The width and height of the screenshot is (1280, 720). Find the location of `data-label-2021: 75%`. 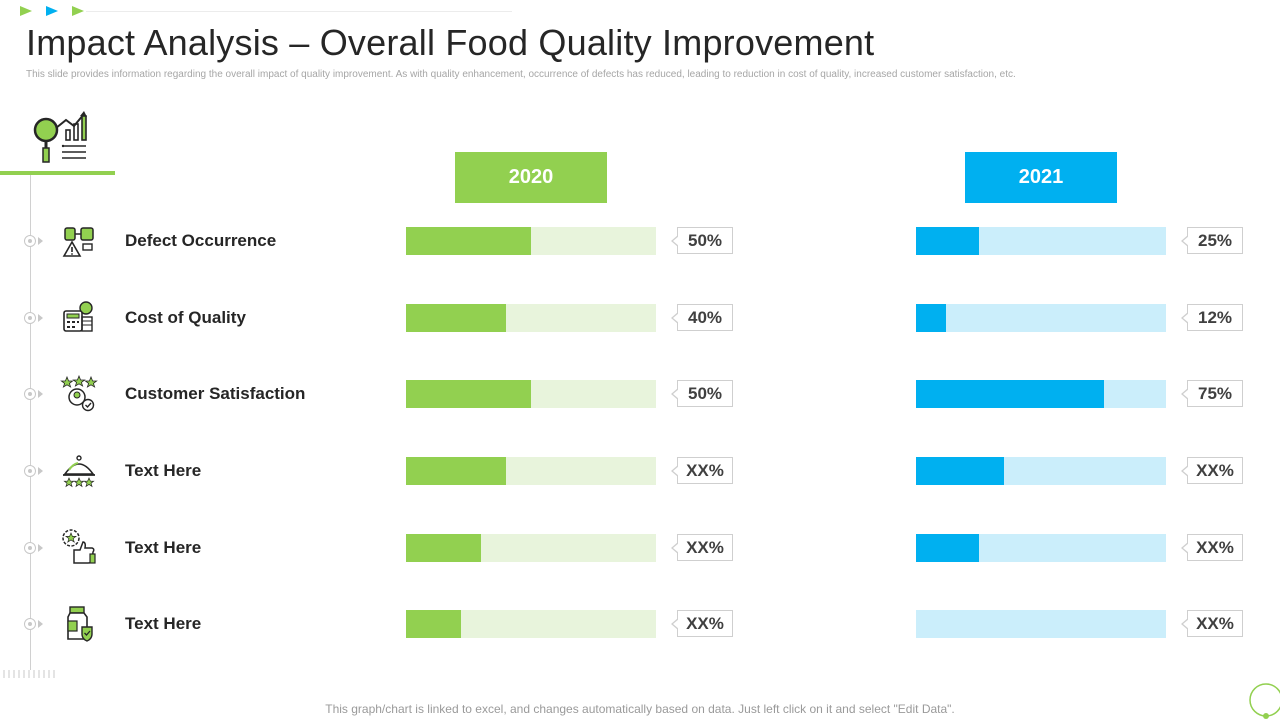

data-label-2021: 75% is located at coordinates (1212, 393).